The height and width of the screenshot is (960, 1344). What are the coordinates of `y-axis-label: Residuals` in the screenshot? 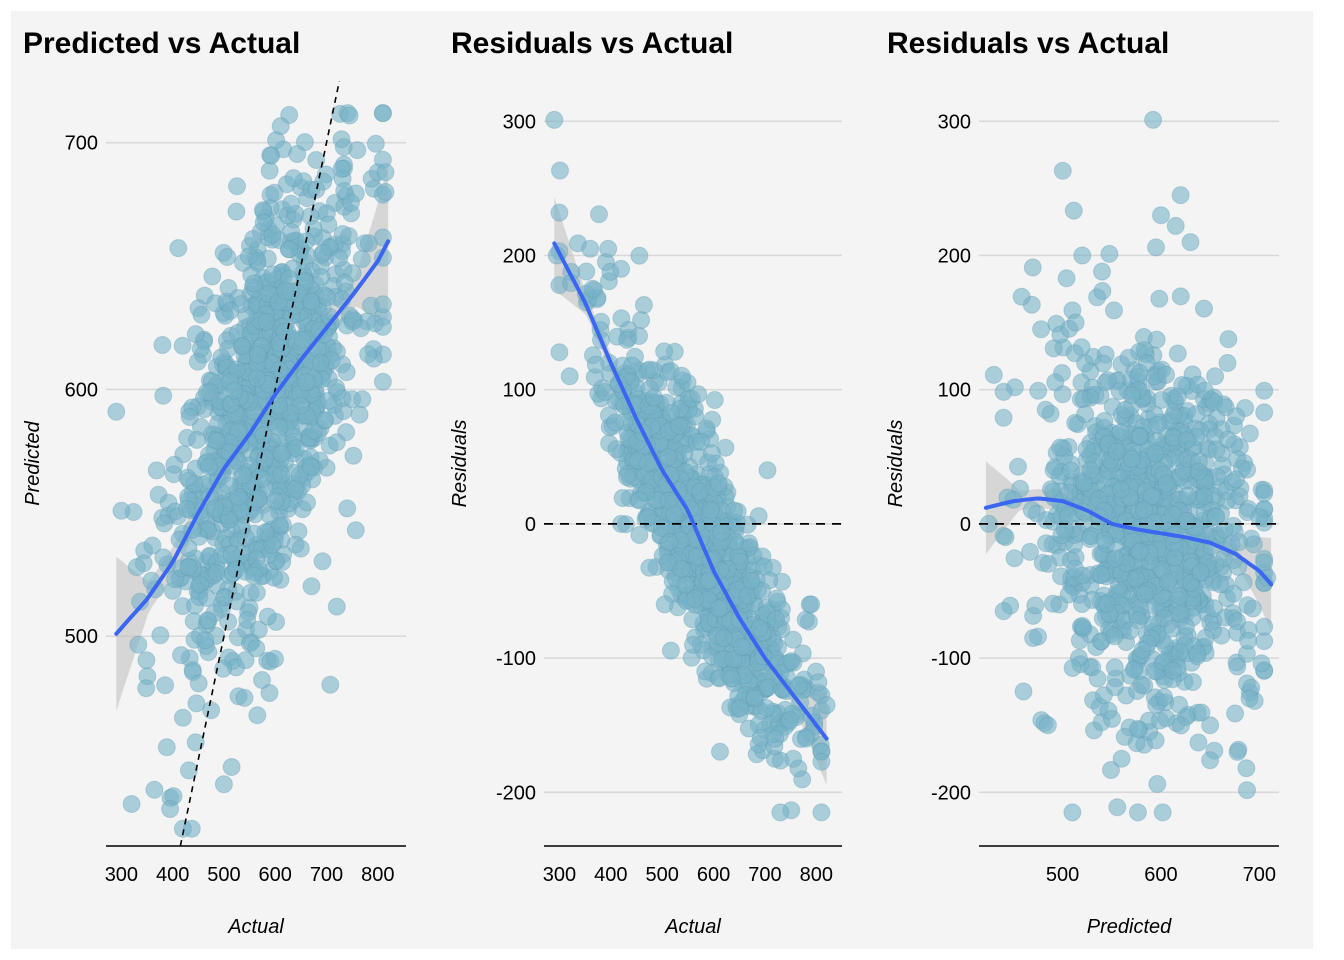 It's located at (460, 464).